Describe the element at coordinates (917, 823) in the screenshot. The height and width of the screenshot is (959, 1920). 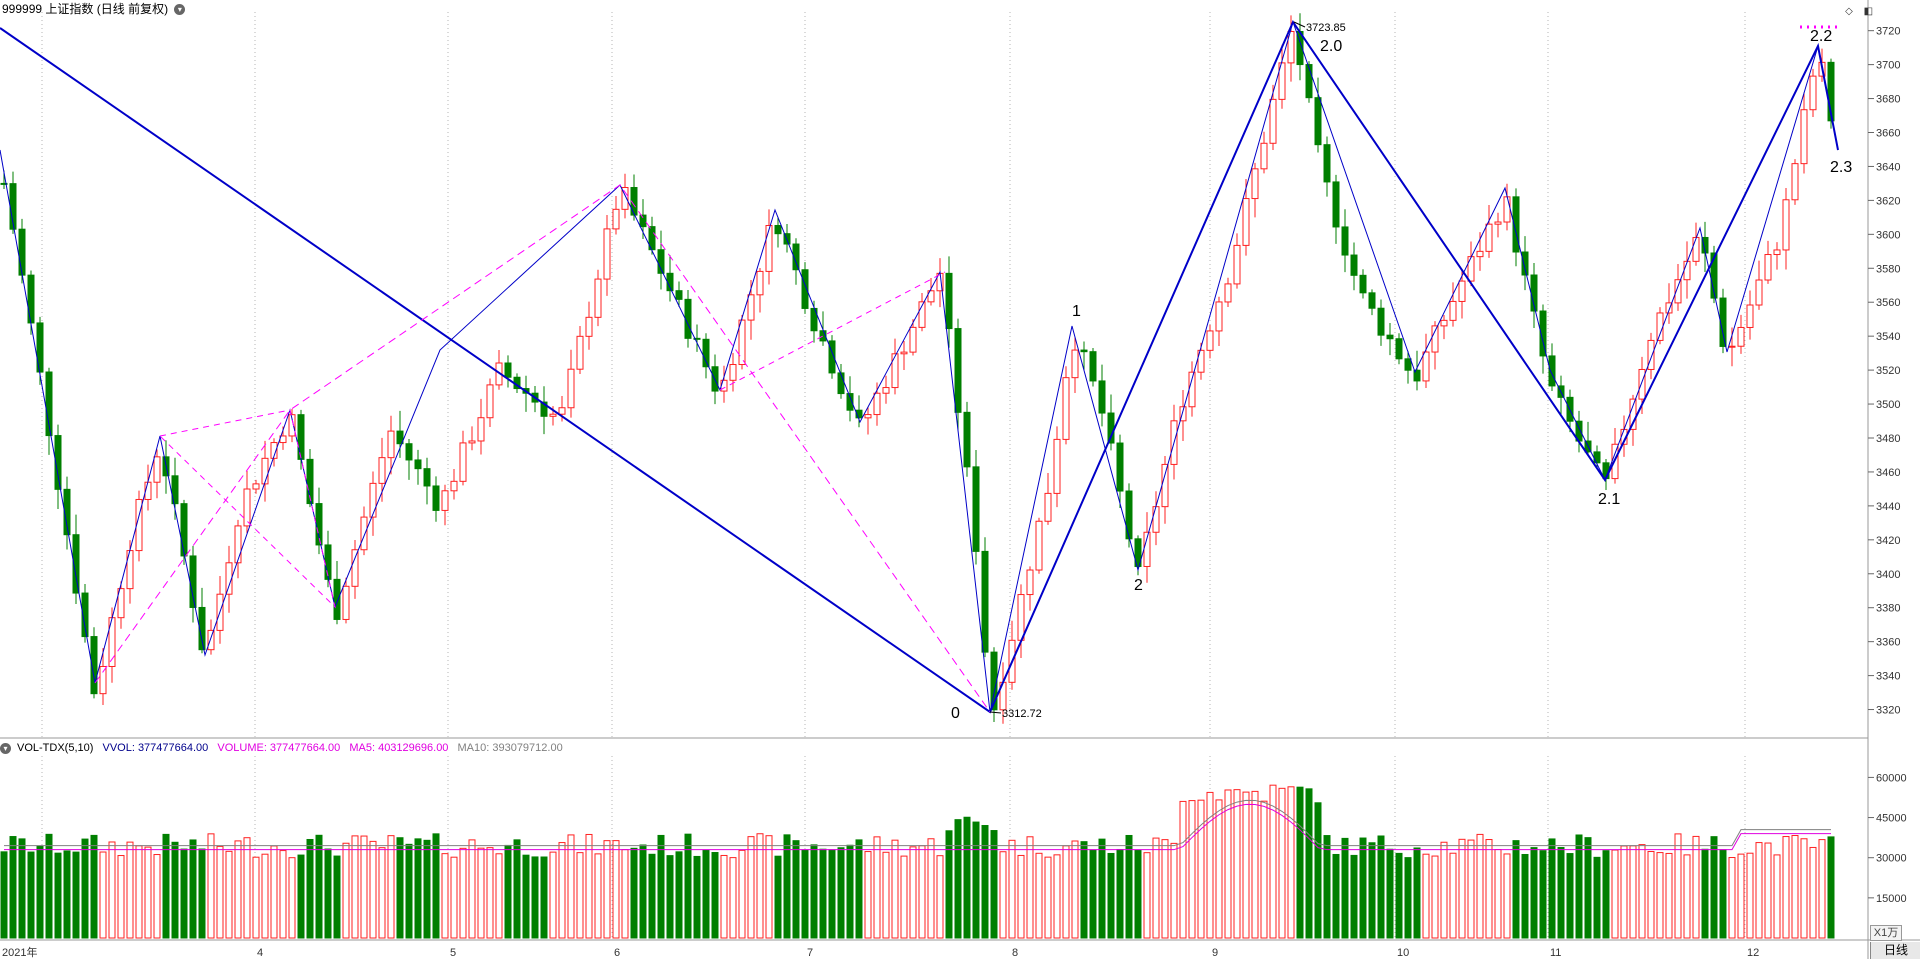
I see `ma10-line` at that location.